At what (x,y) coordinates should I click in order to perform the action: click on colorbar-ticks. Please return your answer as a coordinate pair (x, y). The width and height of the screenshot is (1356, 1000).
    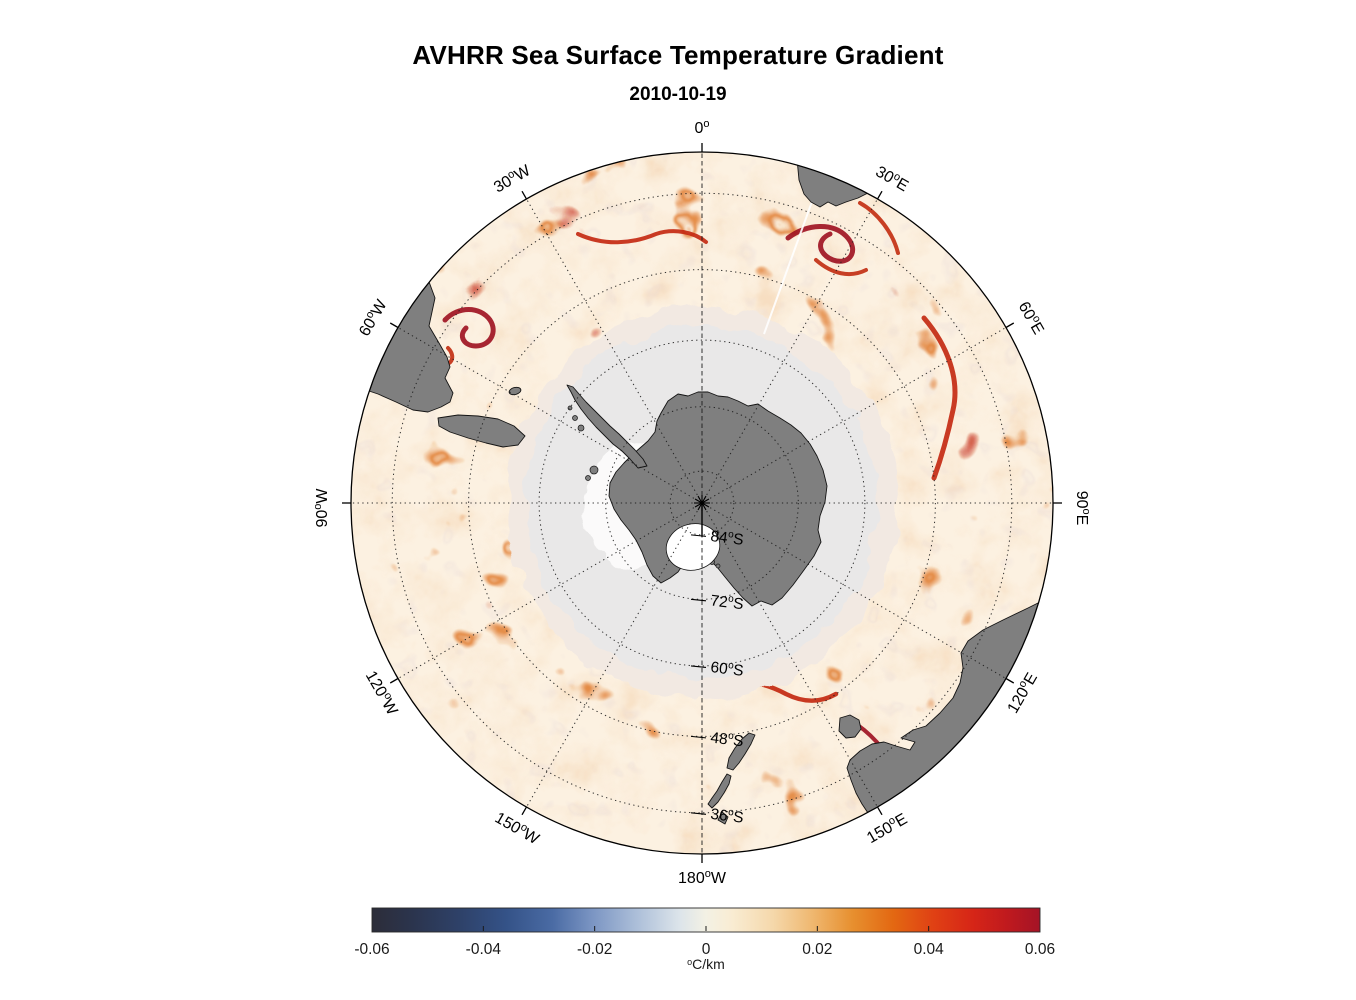
    Looking at the image, I should click on (706, 928).